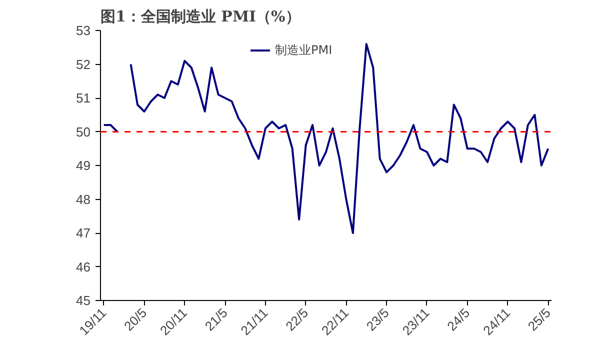  What do you see at coordinates (83, 233) in the screenshot?
I see `y-tick-label: 47` at bounding box center [83, 233].